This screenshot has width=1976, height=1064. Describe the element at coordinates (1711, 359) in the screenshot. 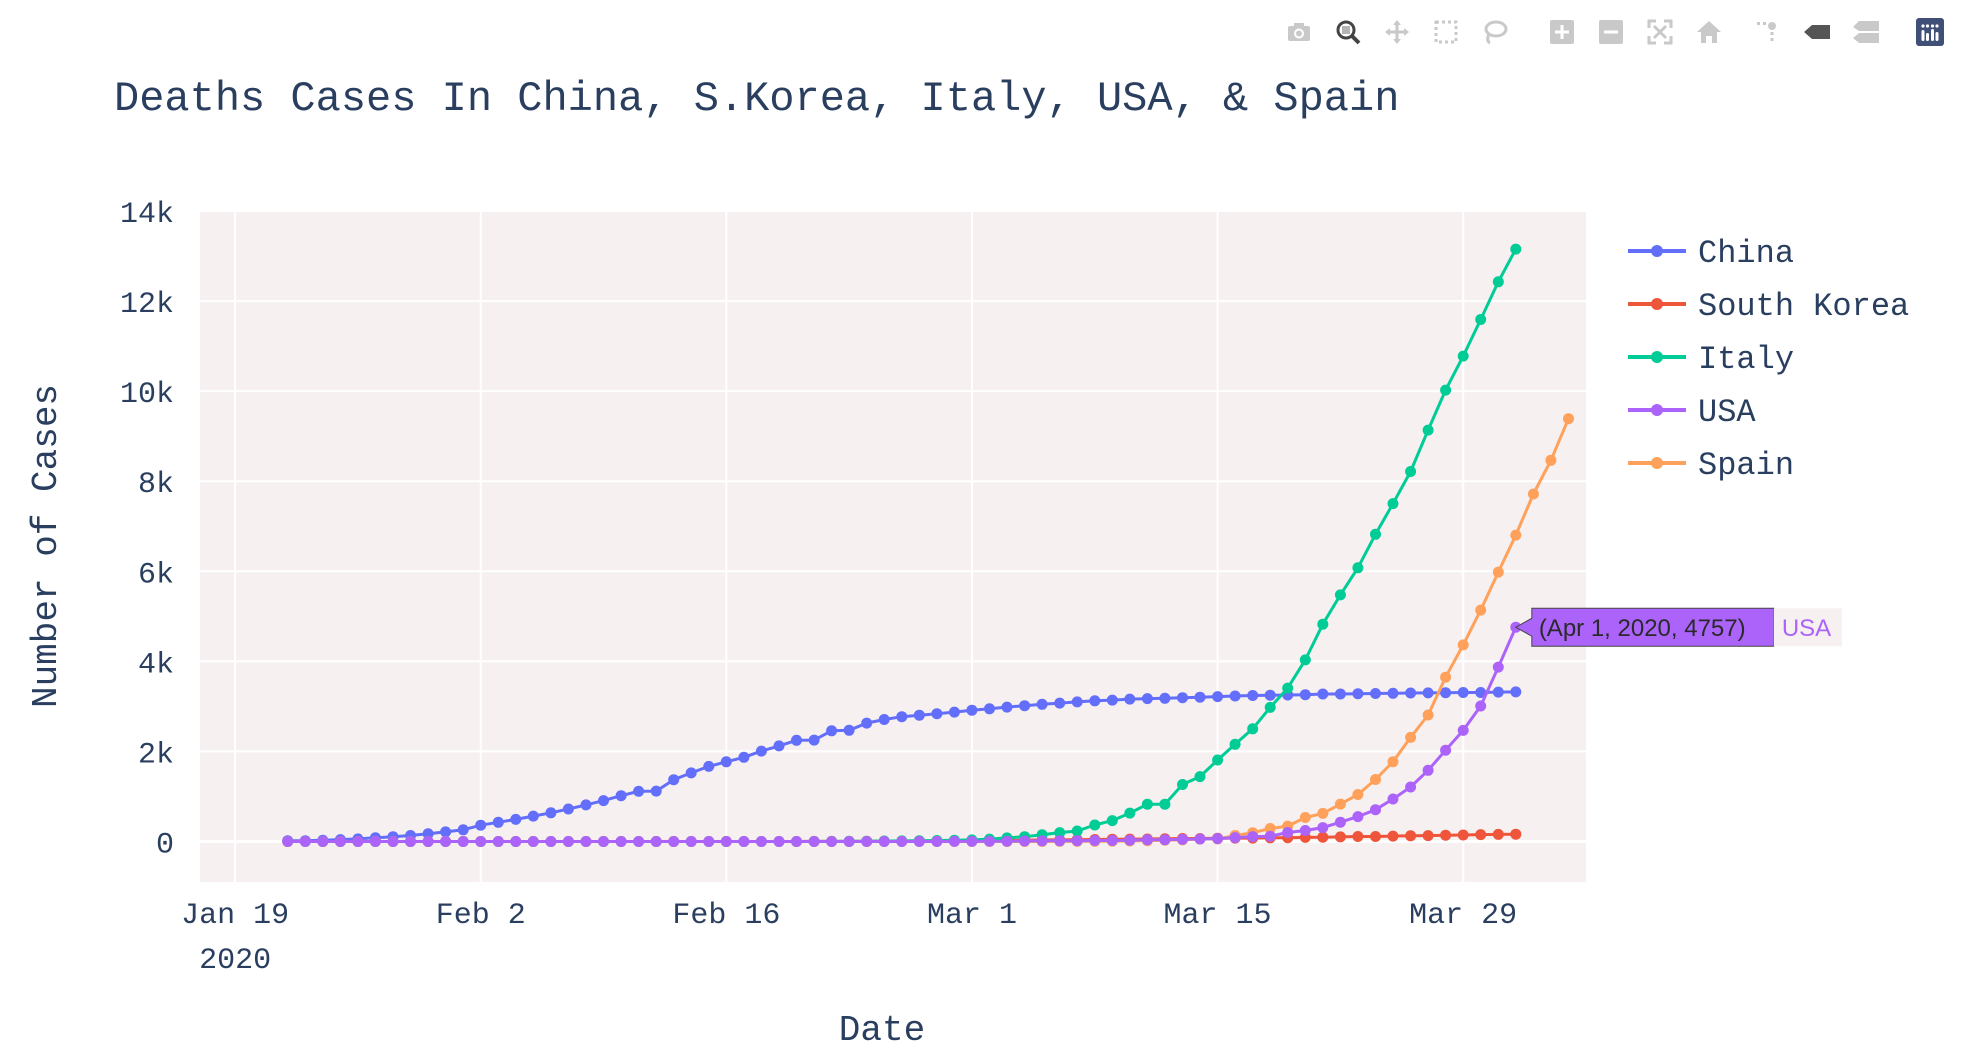

I see `legend-item-italy: Italy` at that location.